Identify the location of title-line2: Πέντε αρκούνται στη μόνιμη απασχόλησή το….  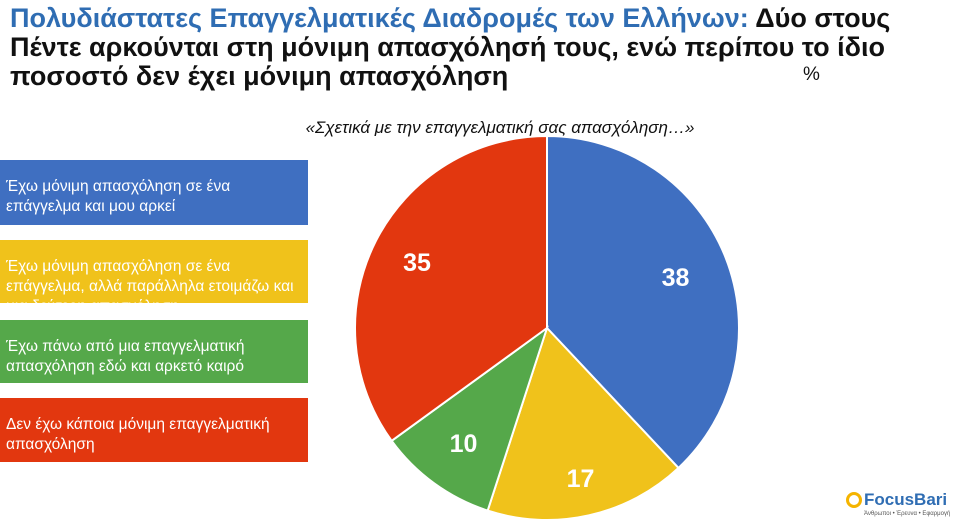
(447, 47).